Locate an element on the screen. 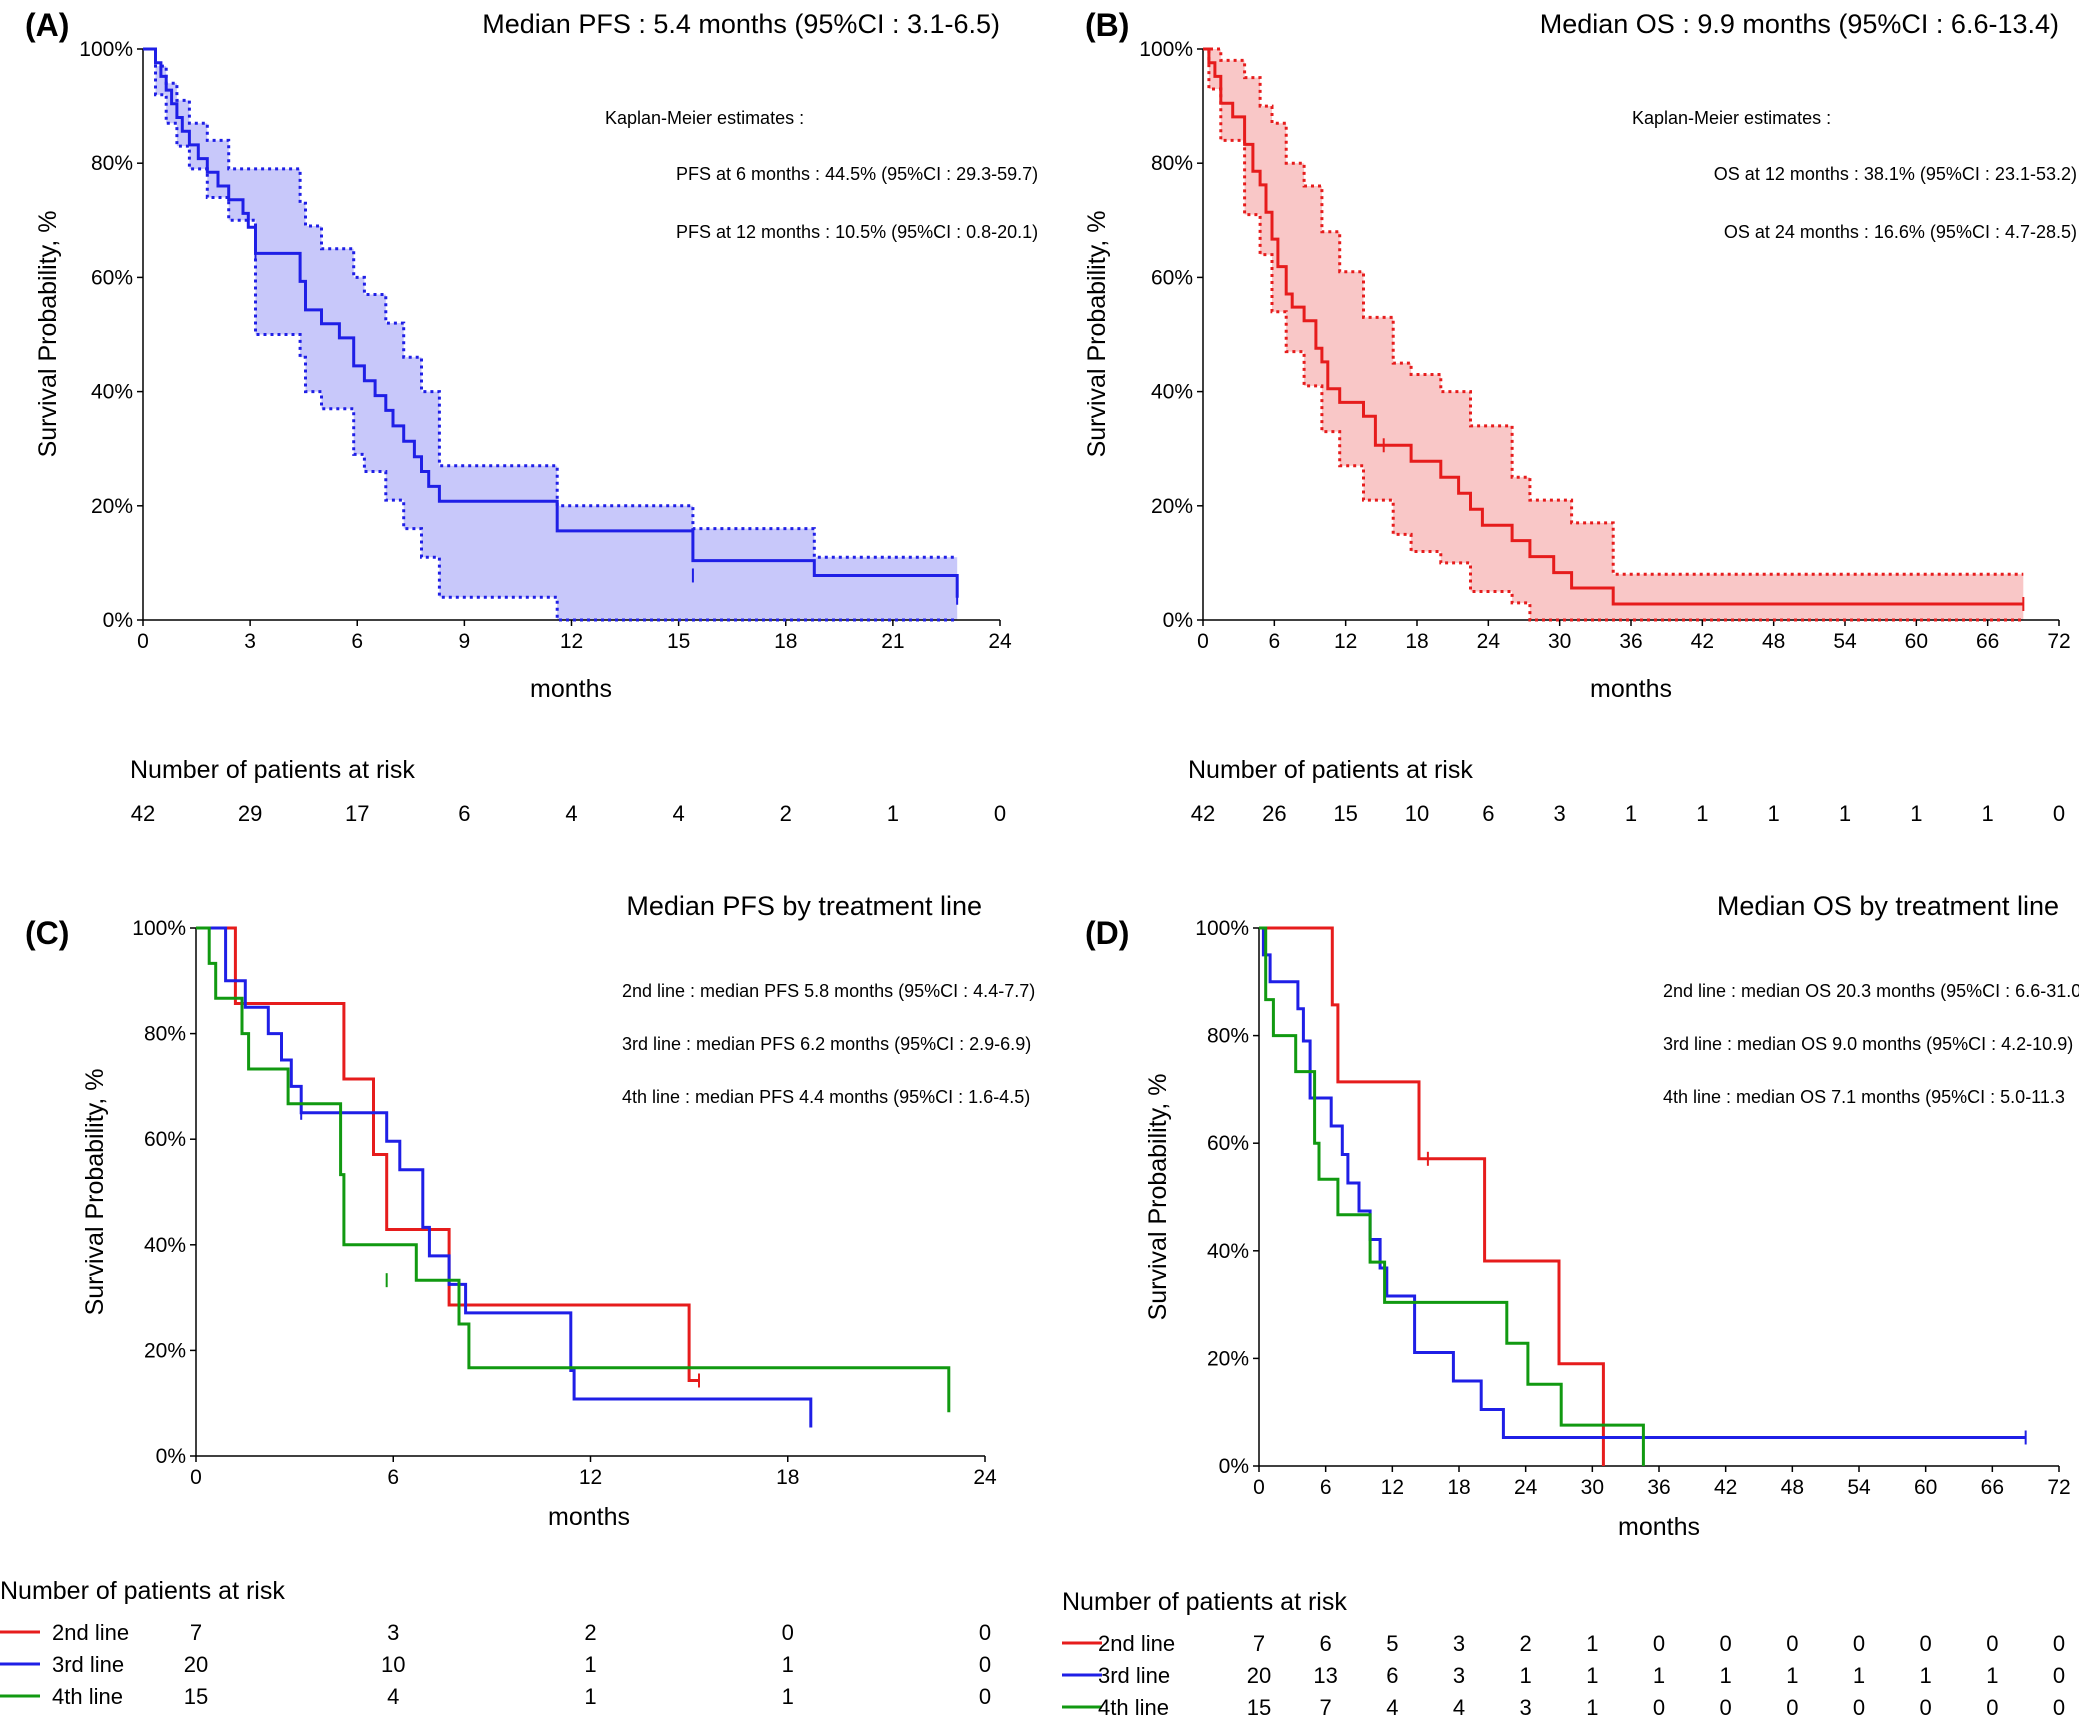  km-curve-2nd-line is located at coordinates (1432, 1196).